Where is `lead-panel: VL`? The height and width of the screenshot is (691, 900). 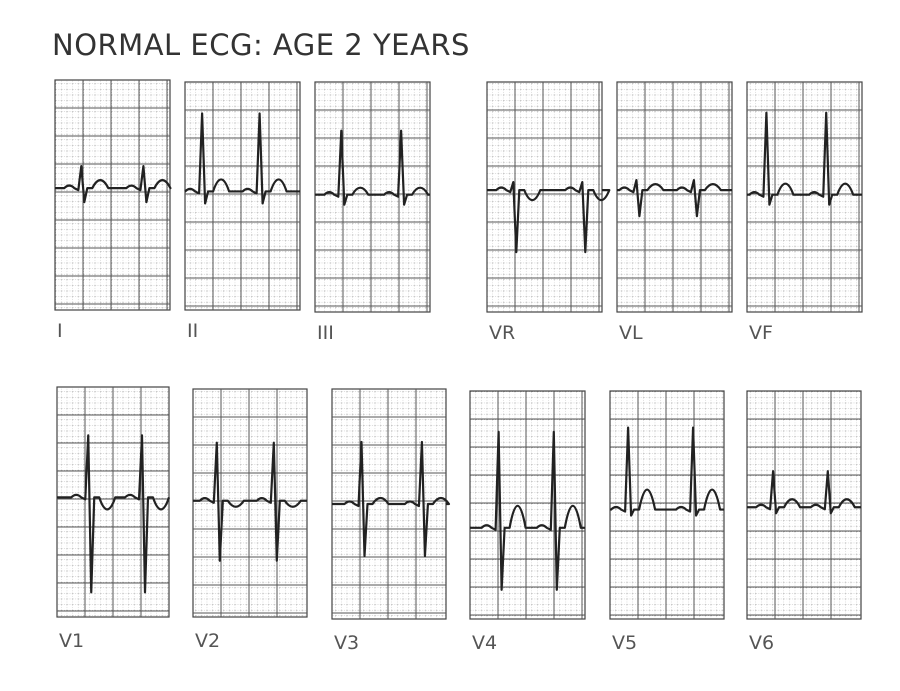 lead-panel: VL is located at coordinates (674, 212).